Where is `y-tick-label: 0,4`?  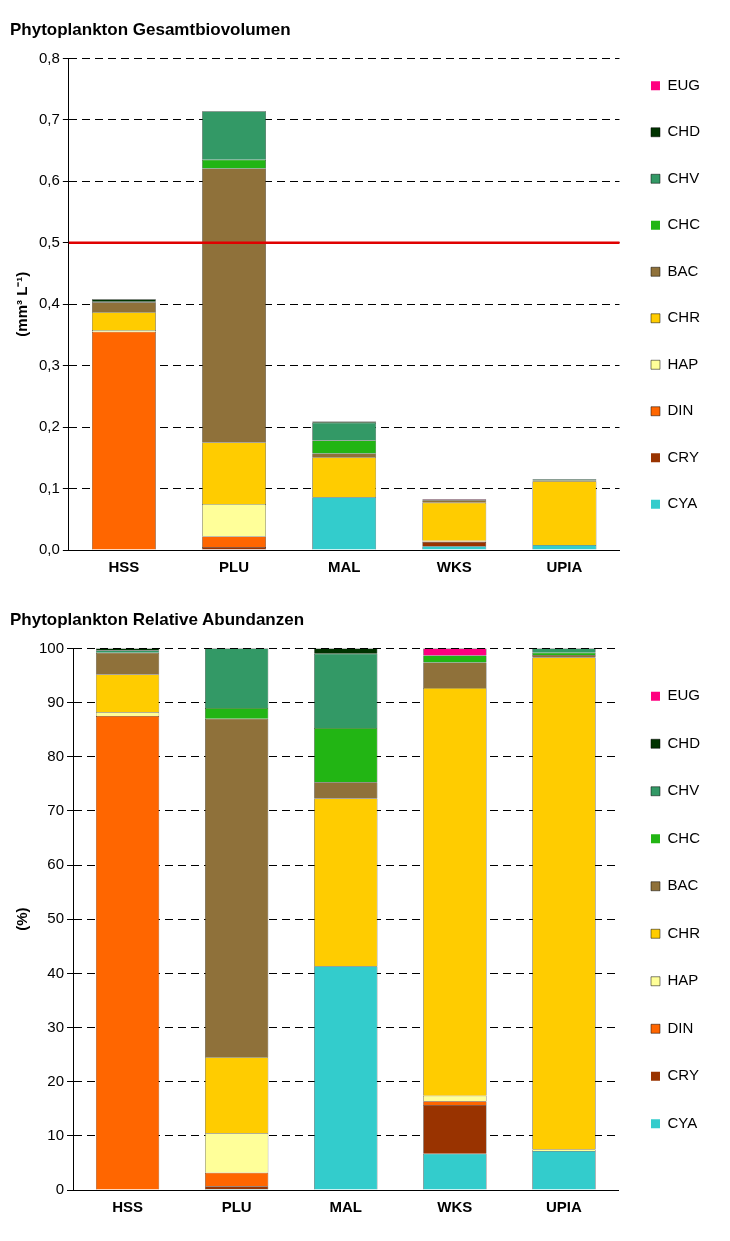
y-tick-label: 0,4 is located at coordinates (49, 303).